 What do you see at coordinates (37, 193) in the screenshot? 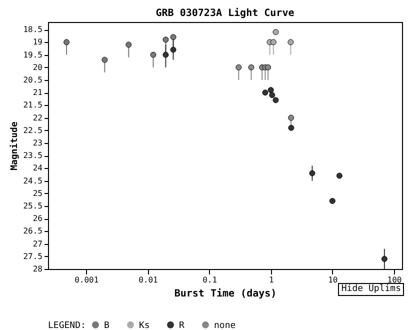
I see `y-tick-label: 25` at bounding box center [37, 193].